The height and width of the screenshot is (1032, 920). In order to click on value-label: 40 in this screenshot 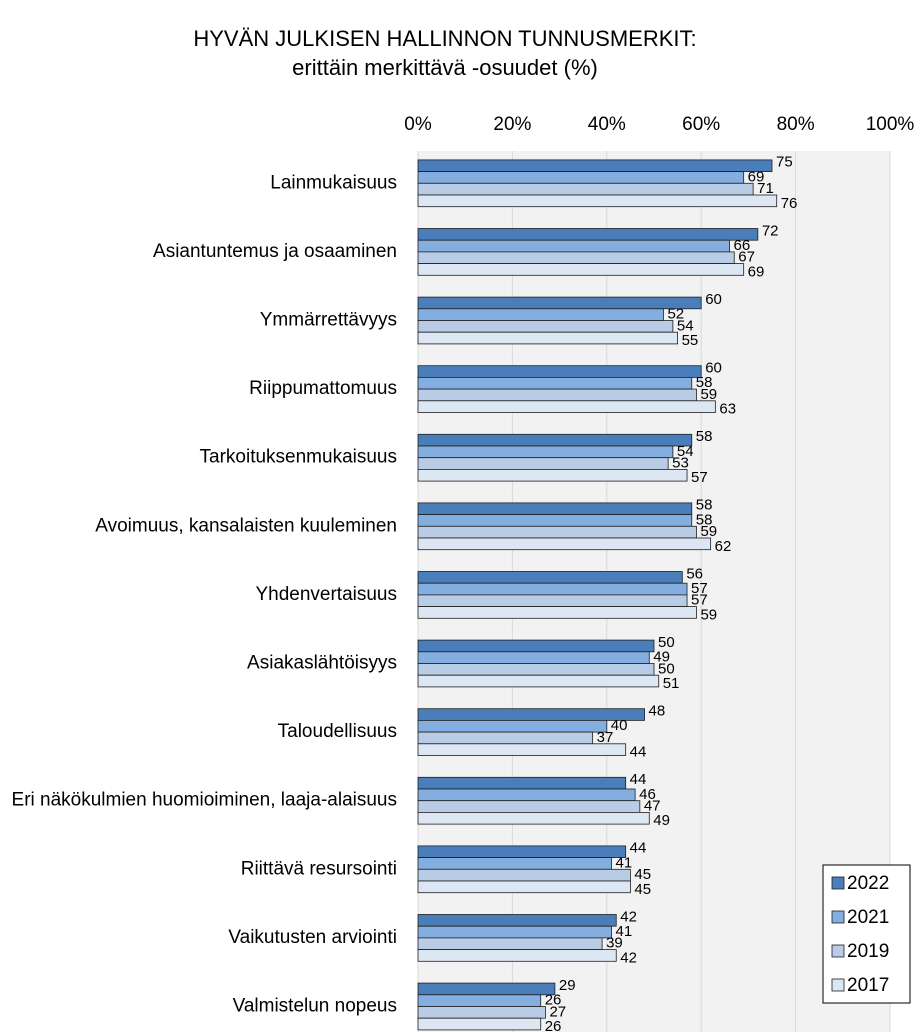, I will do `click(619, 725)`.